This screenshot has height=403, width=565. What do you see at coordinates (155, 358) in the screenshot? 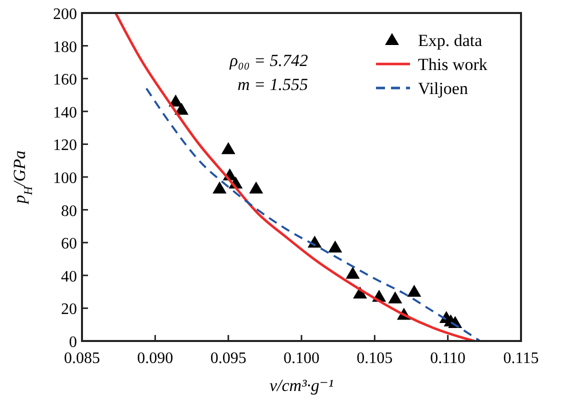
I see `x-tick-label: 0.090` at bounding box center [155, 358].